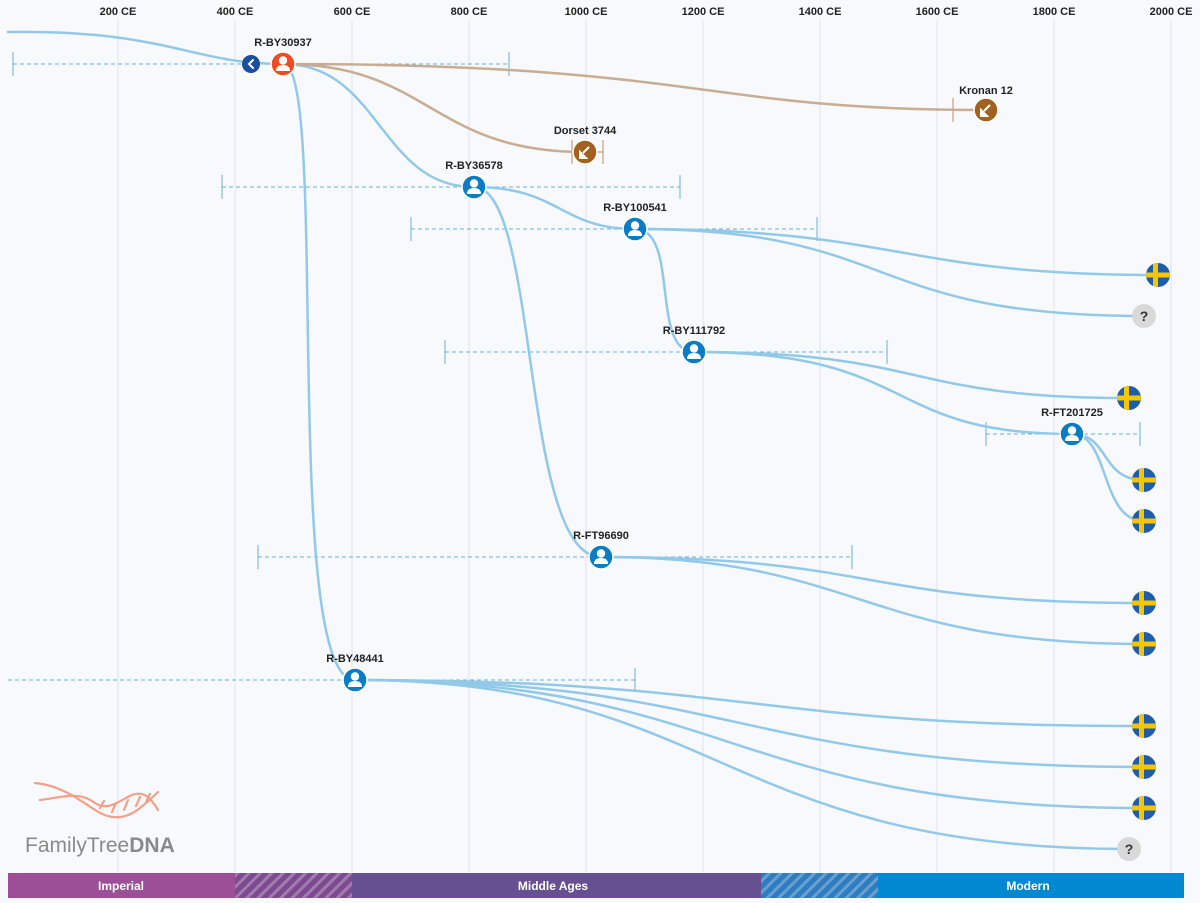  Describe the element at coordinates (1054, 12) in the screenshot. I see `axis-label: 1800 CE` at that location.